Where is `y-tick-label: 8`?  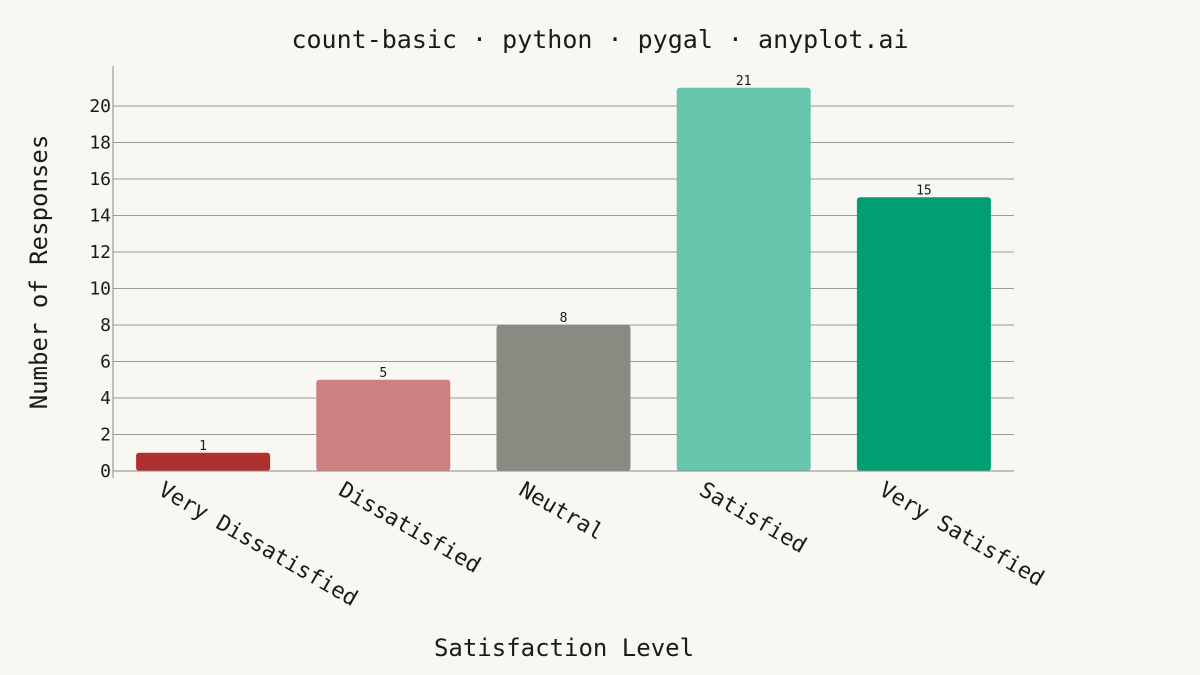
y-tick-label: 8 is located at coordinates (105, 325).